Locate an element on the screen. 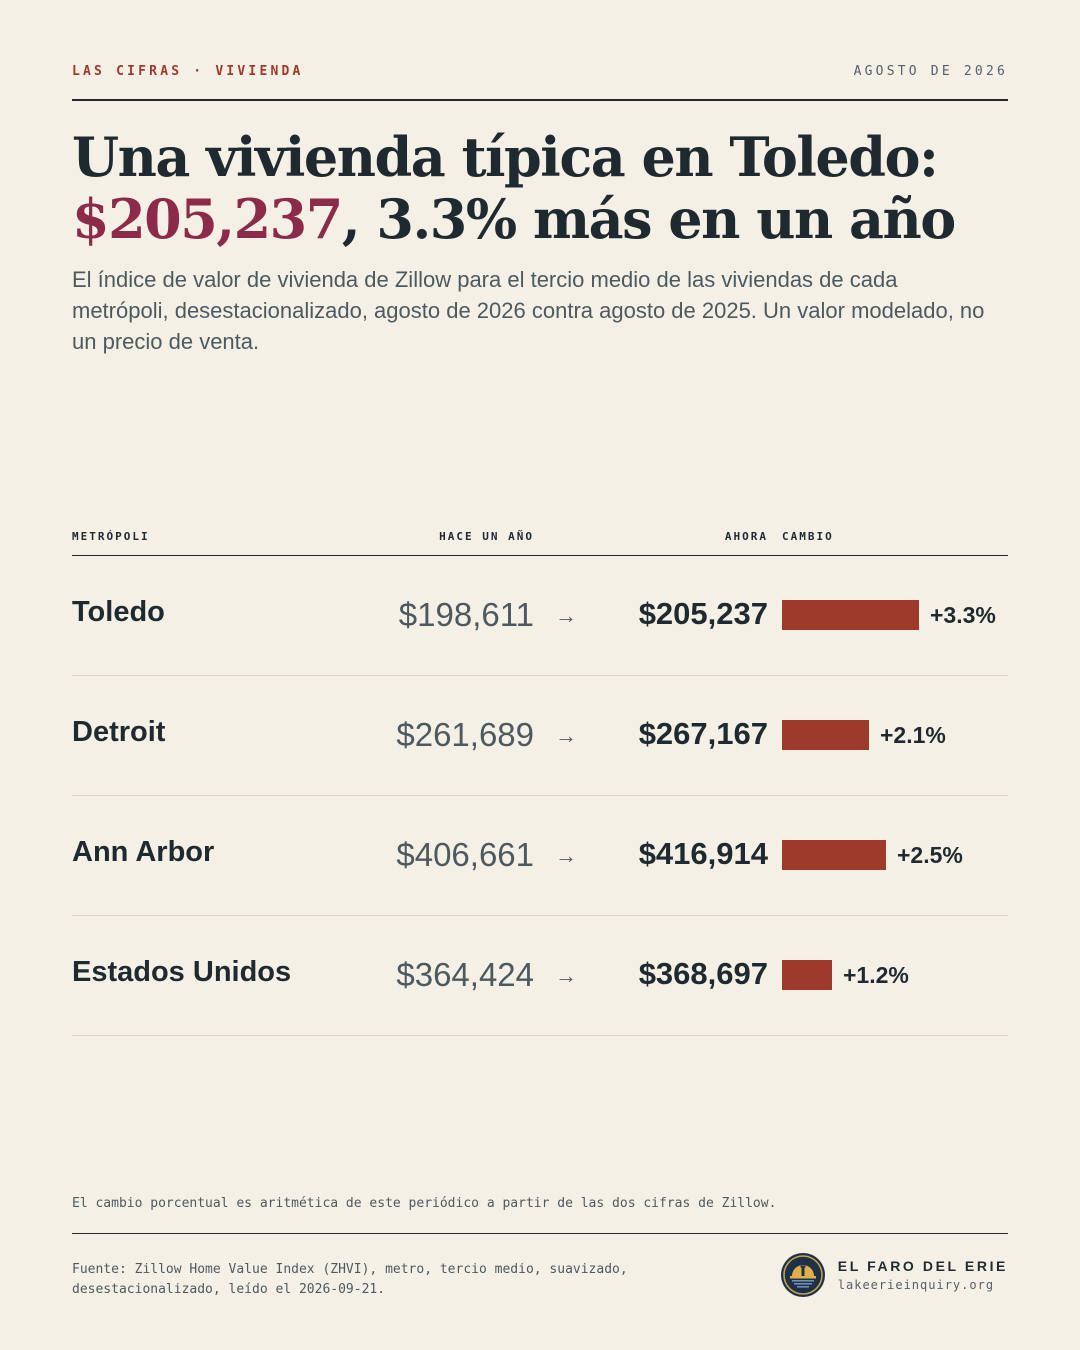  dateline: AGOSTO DE 2026 is located at coordinates (930, 71).